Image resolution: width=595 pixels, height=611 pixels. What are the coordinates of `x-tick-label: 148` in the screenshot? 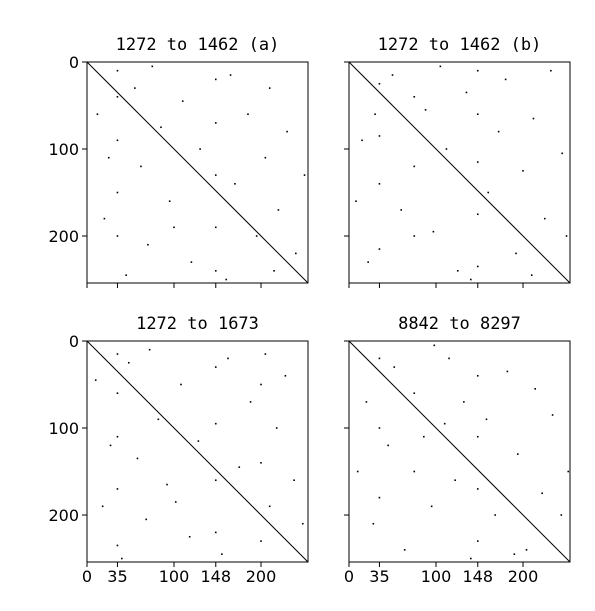 It's located at (215, 576).